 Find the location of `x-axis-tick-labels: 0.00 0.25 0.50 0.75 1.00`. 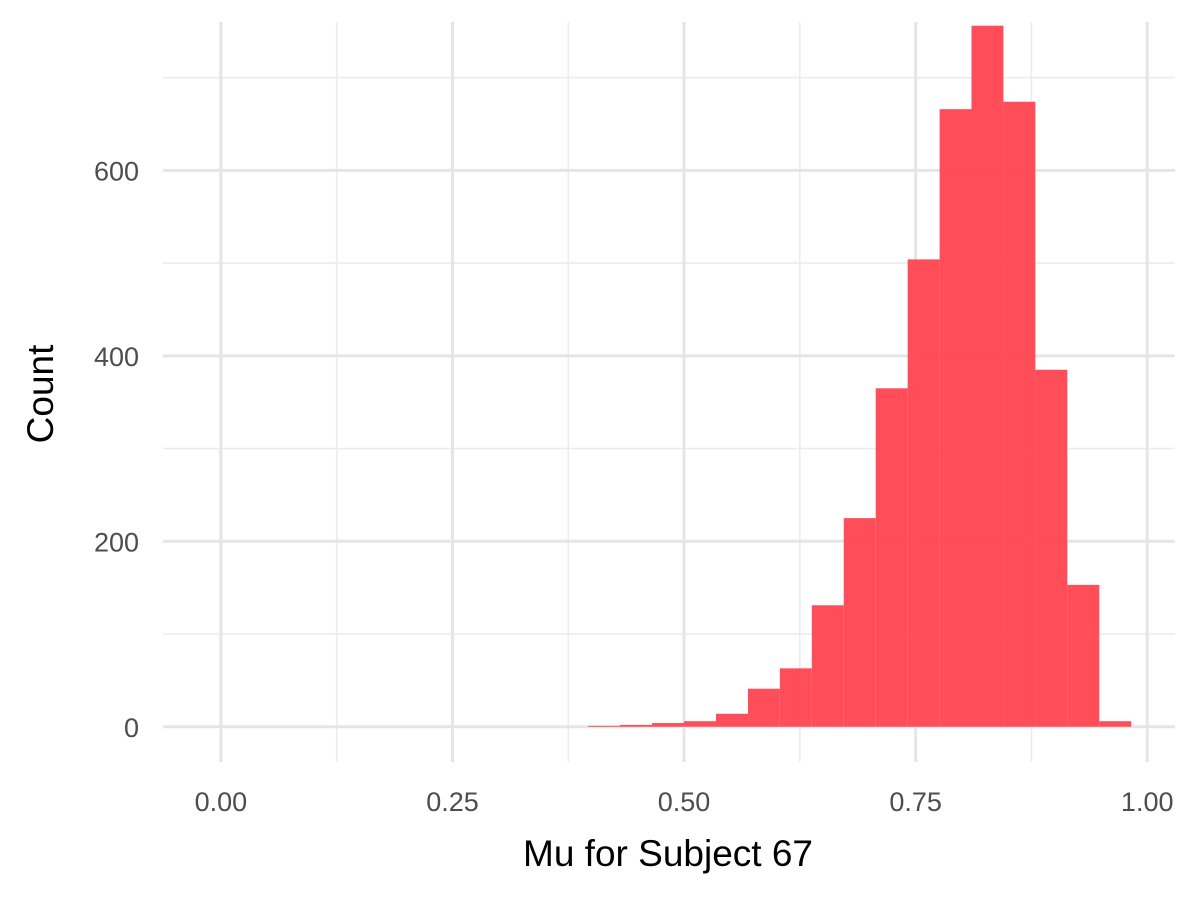

x-axis-tick-labels: 0.00 0.25 0.50 0.75 1.00 is located at coordinates (684, 802).